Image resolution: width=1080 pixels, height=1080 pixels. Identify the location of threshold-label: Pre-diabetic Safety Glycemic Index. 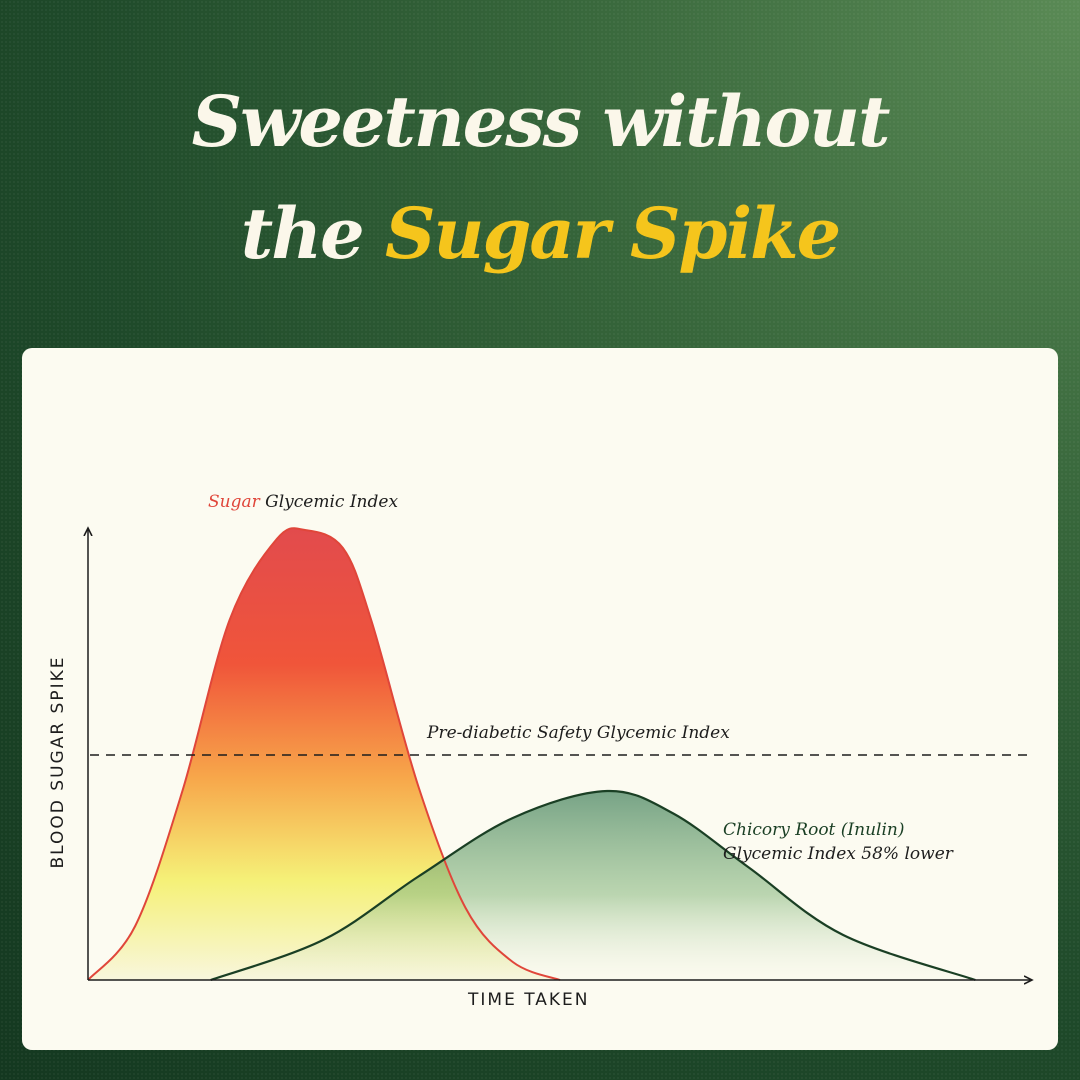
(578, 733).